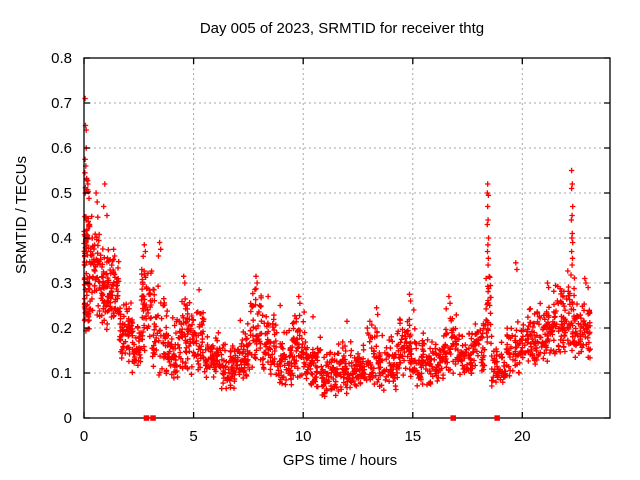  What do you see at coordinates (340, 460) in the screenshot?
I see `x-axis-label: GPS time / hours` at bounding box center [340, 460].